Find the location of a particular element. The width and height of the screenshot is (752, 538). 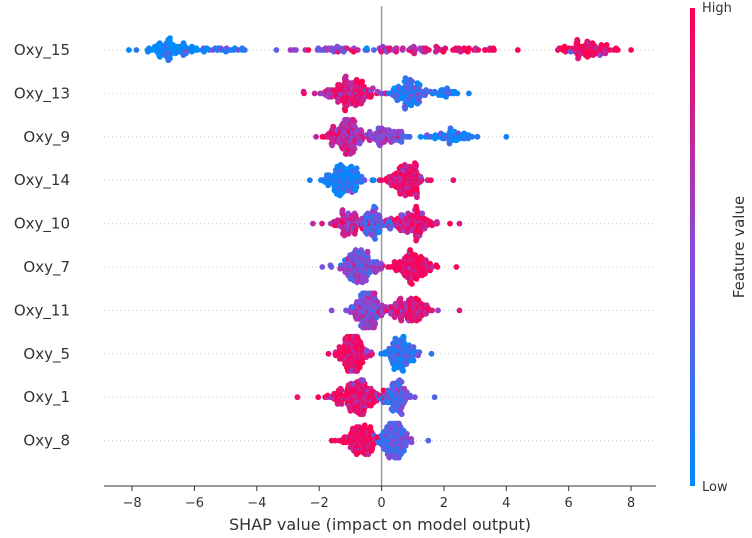

feature-label: Oxy_9 is located at coordinates (46, 137).